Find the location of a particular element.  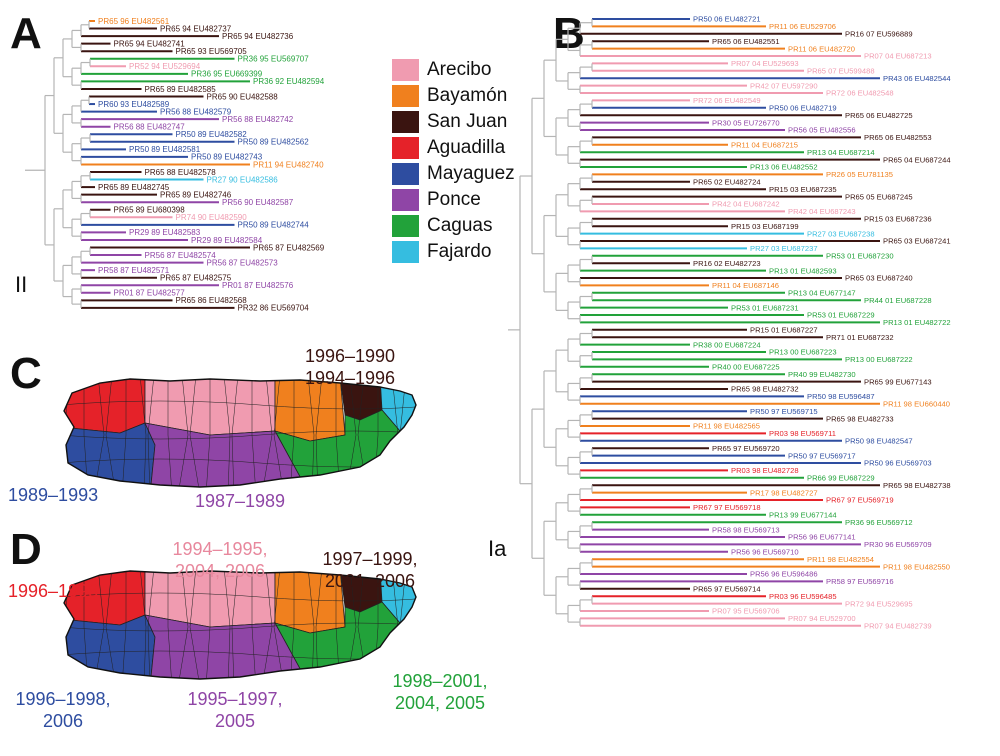

tree_b-leaf-label: PR40 99 EU482730 is located at coordinates (822, 374).